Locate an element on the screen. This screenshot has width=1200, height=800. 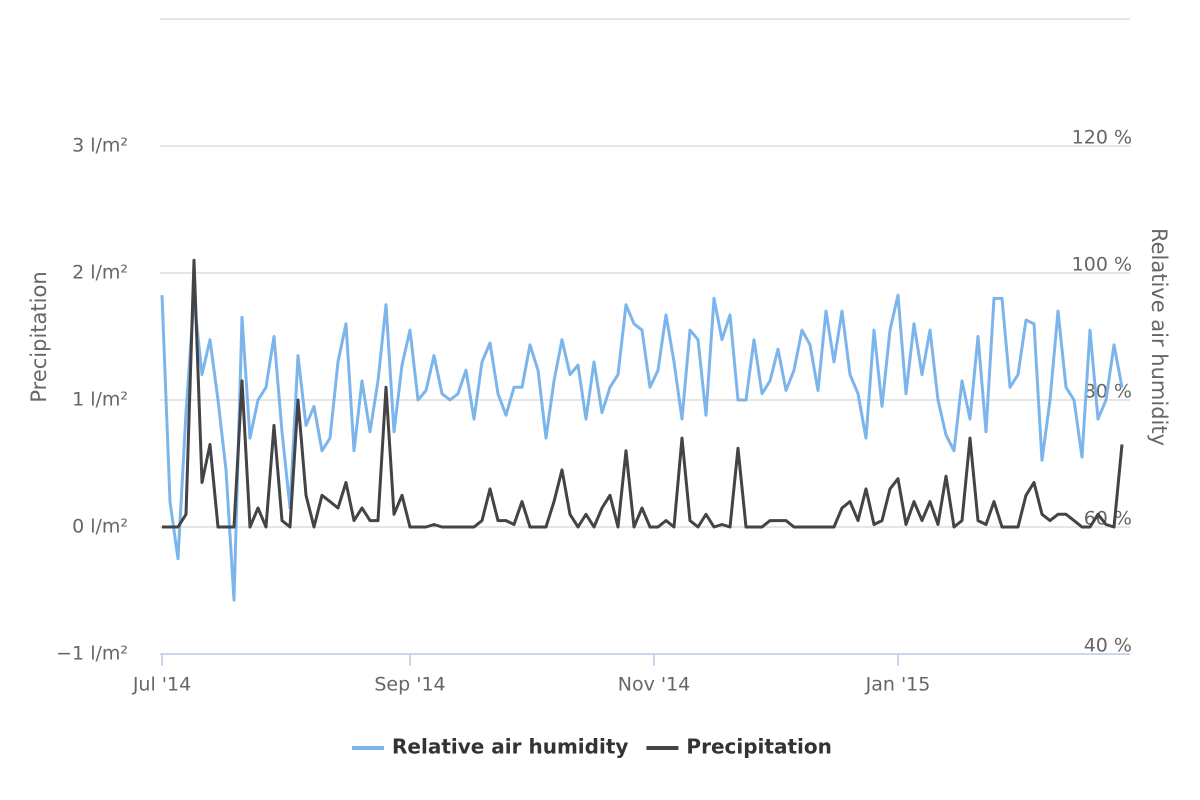
y-tick-label: −1 l/m² is located at coordinates (92, 654).